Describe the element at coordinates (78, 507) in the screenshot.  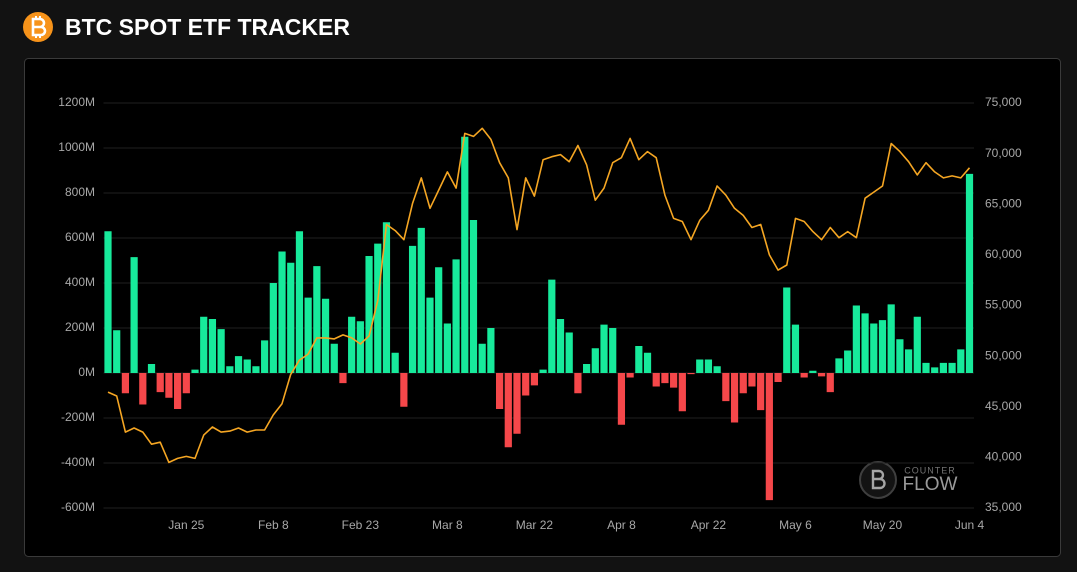
I see `y-tick-label: -600M` at that location.